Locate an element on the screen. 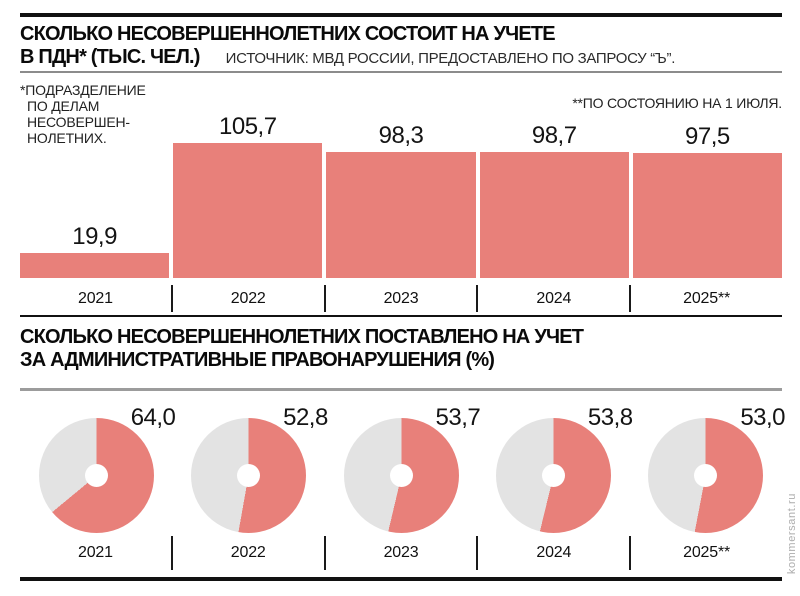 This screenshot has height=596, width=800. top-rule is located at coordinates (401, 15).